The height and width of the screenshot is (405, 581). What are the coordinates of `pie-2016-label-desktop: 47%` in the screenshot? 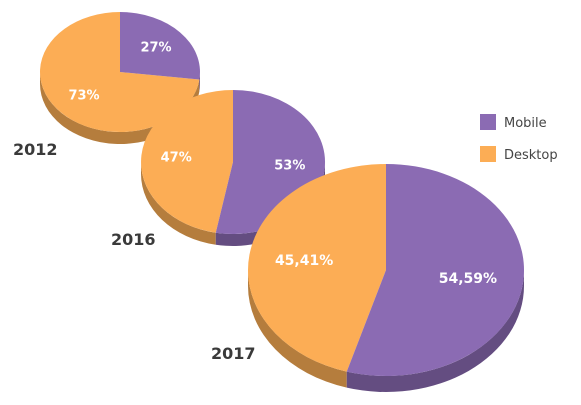 It's located at (176, 157).